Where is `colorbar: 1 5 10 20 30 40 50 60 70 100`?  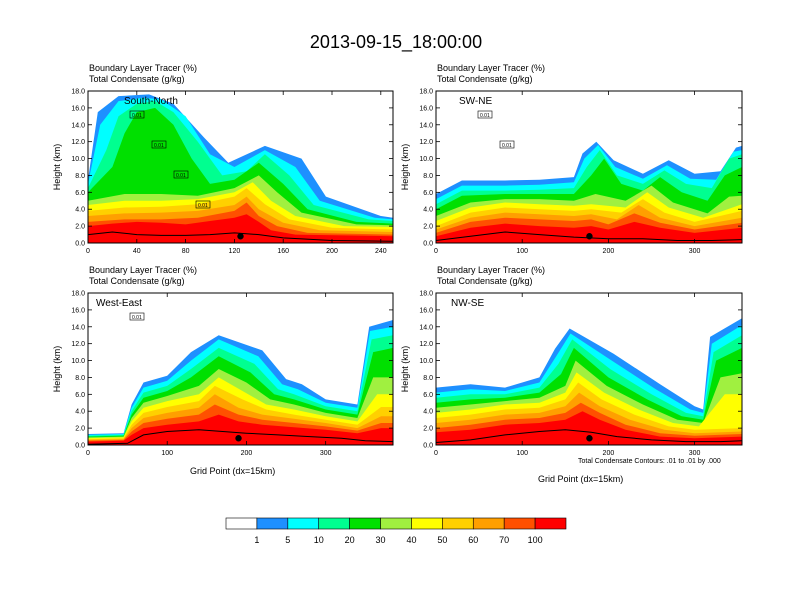
colorbar: 1 5 10 20 30 40 50 60 70 100 is located at coordinates (396, 531).